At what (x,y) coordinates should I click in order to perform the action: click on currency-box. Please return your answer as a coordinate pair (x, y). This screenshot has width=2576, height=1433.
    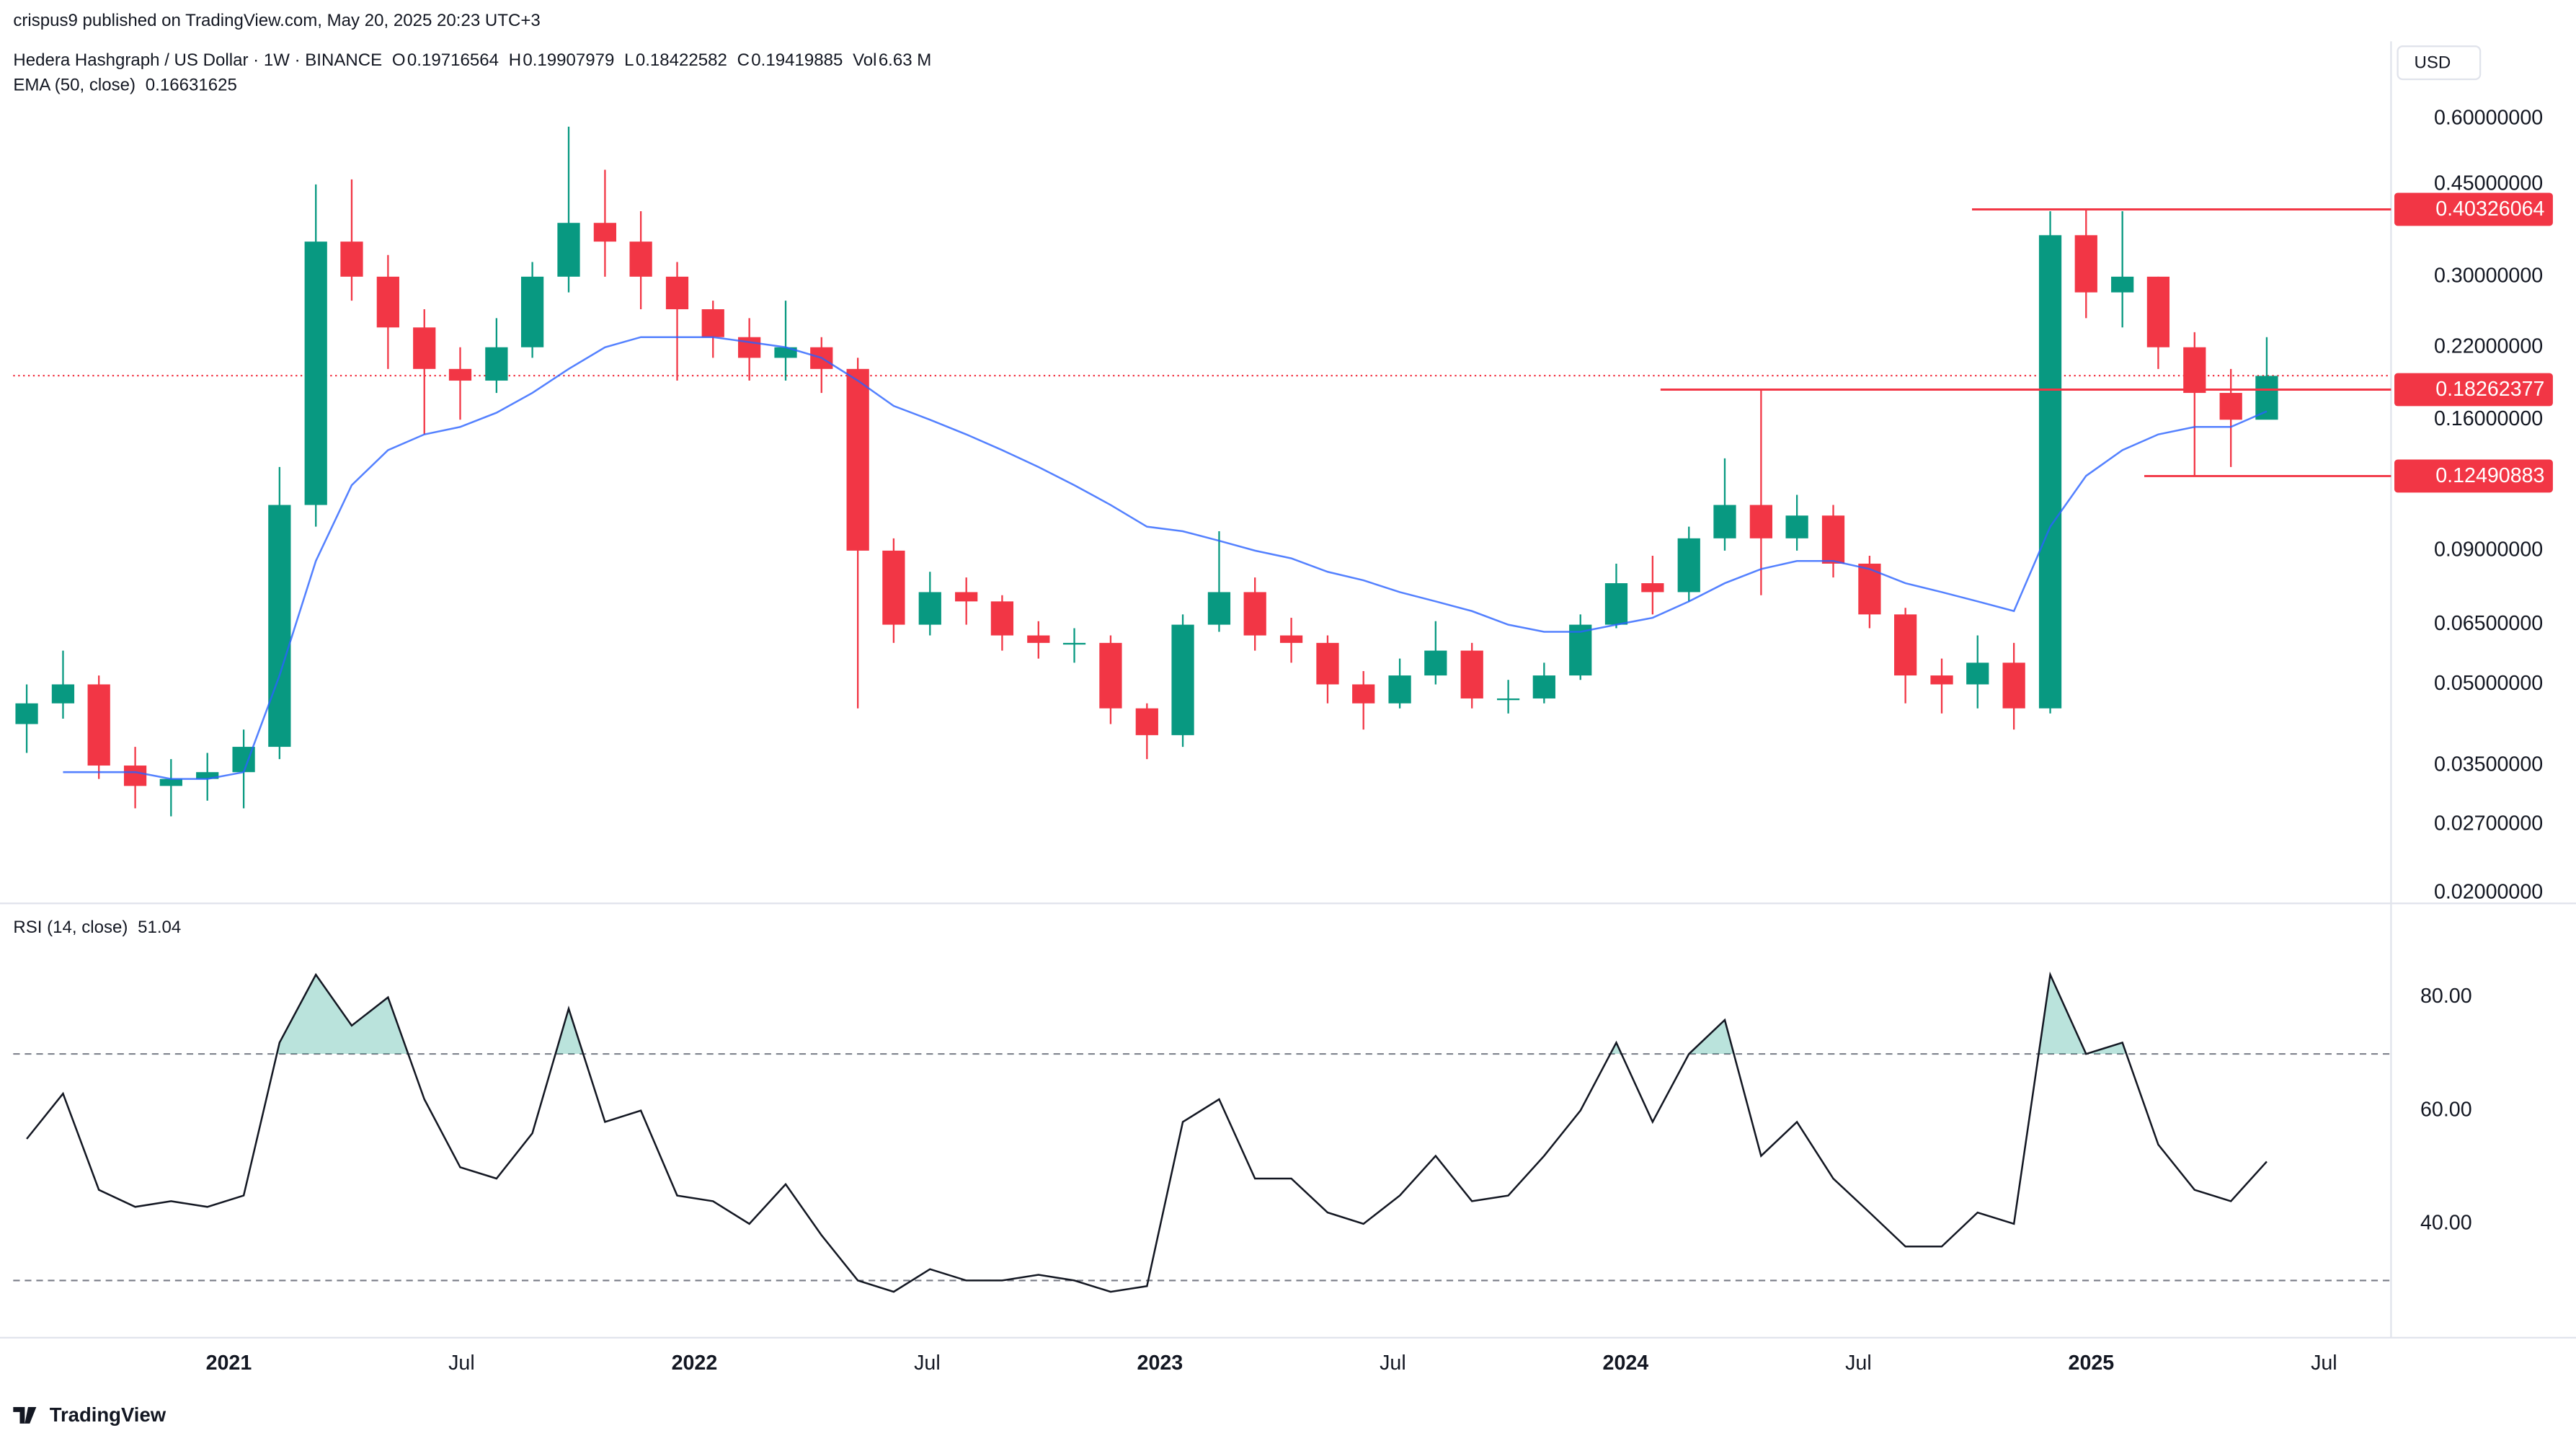
    Looking at the image, I should click on (2439, 63).